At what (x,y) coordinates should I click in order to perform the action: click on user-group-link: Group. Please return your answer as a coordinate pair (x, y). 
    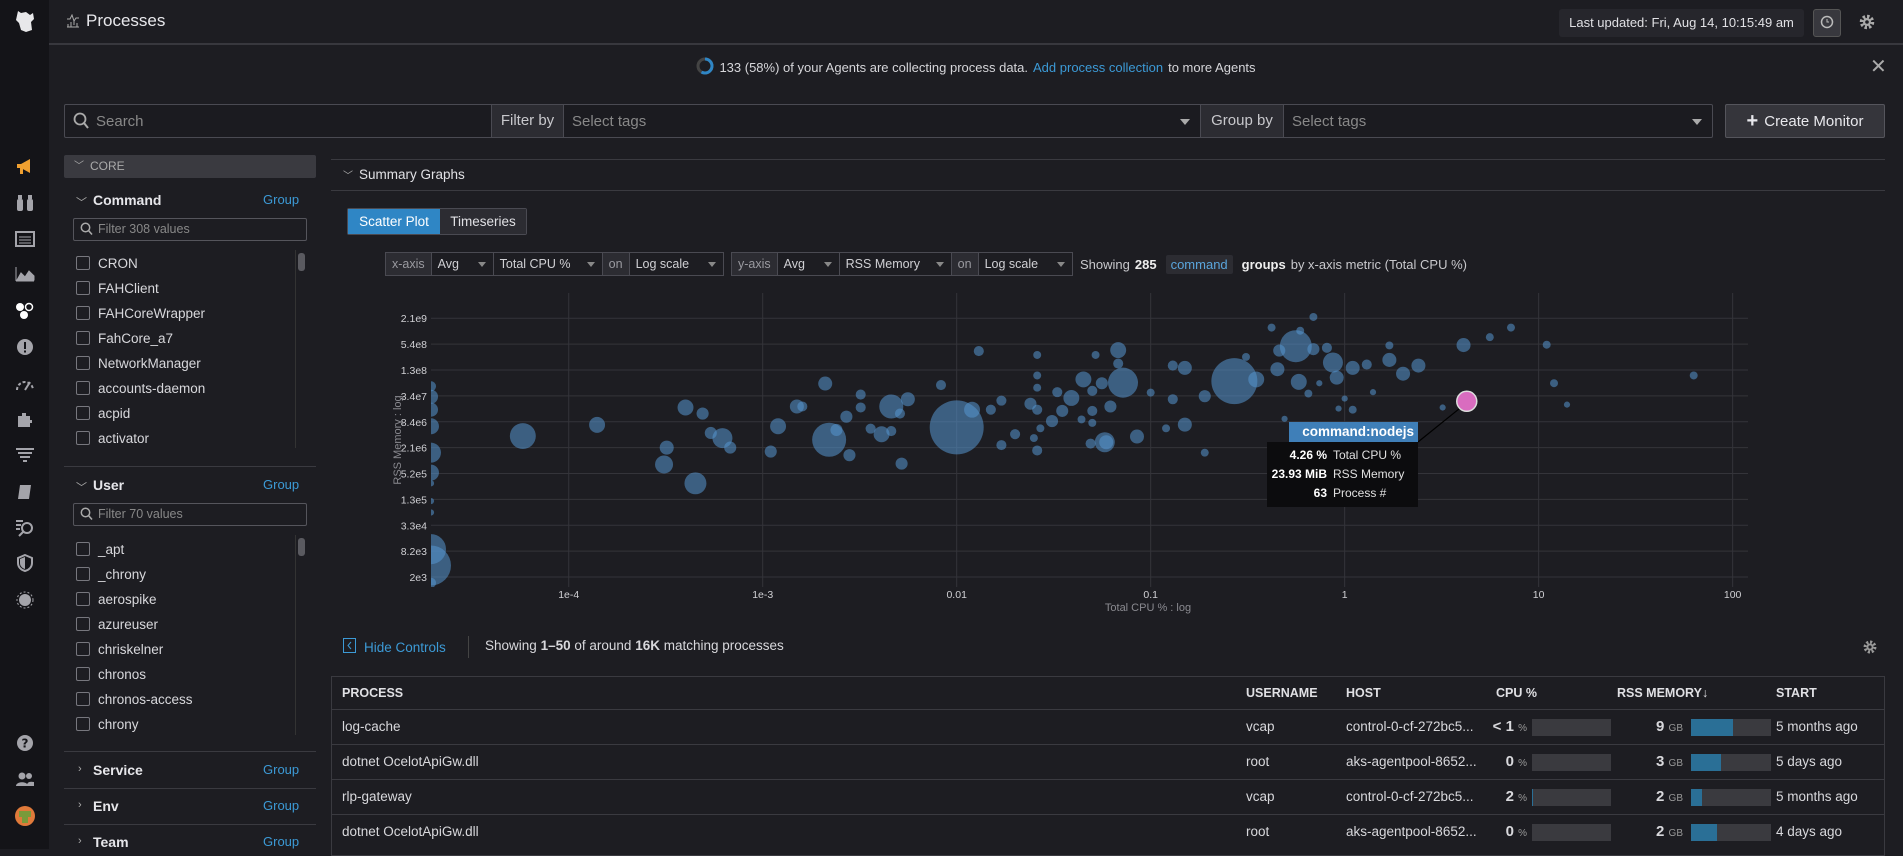
    Looking at the image, I should click on (281, 484).